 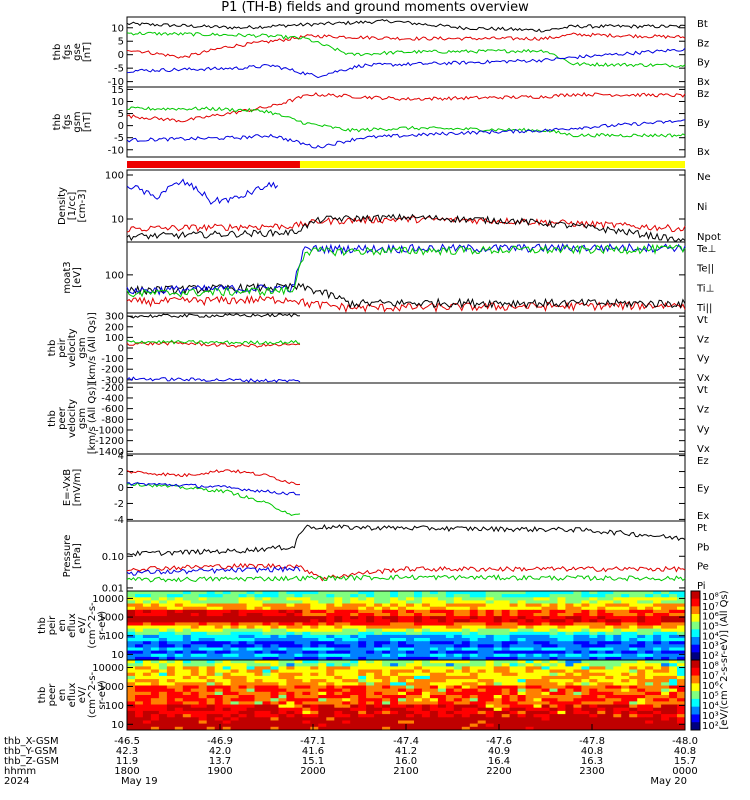 What do you see at coordinates (82, 347) in the screenshot?
I see `y-axis-label: gsm` at bounding box center [82, 347].